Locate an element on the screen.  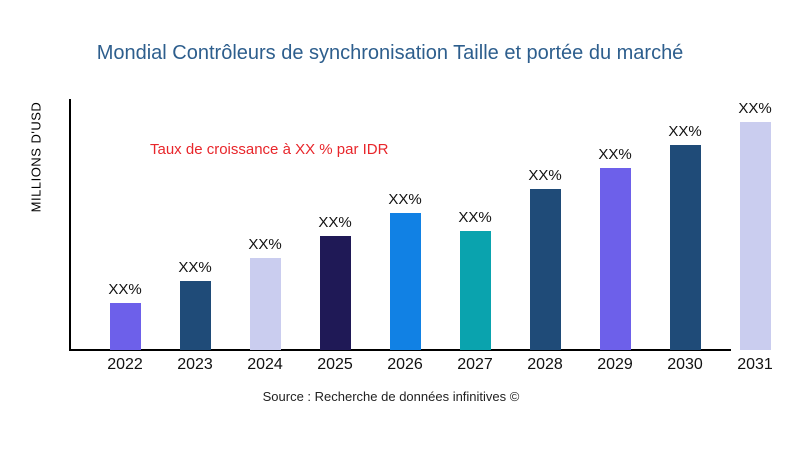
y-axis-line is located at coordinates (70, 225).